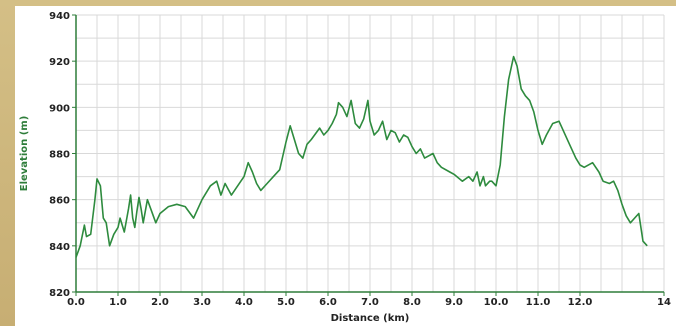  Describe the element at coordinates (244, 302) in the screenshot. I see `x-tick-label: 4.0` at that location.